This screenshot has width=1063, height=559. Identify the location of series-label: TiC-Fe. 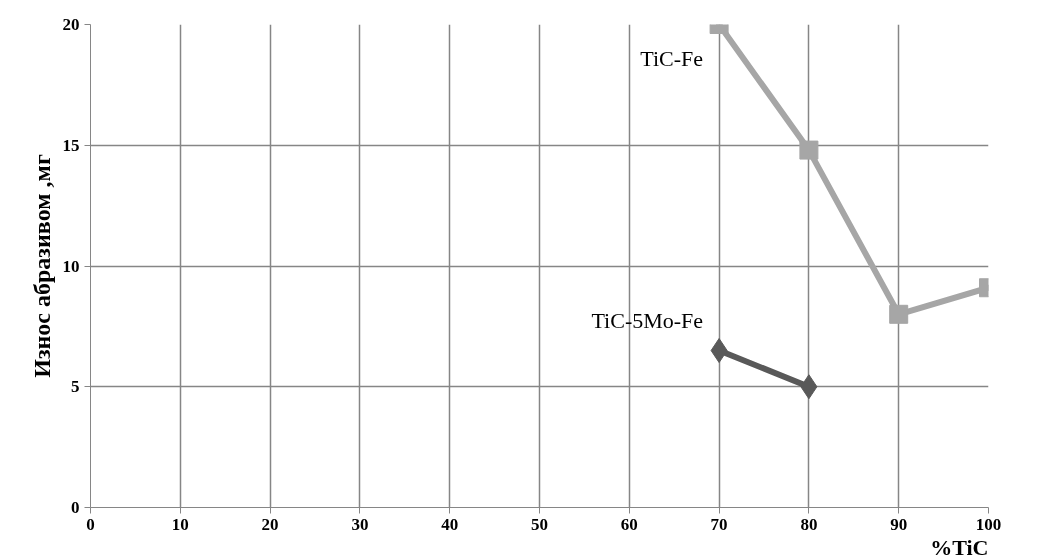
(672, 58).